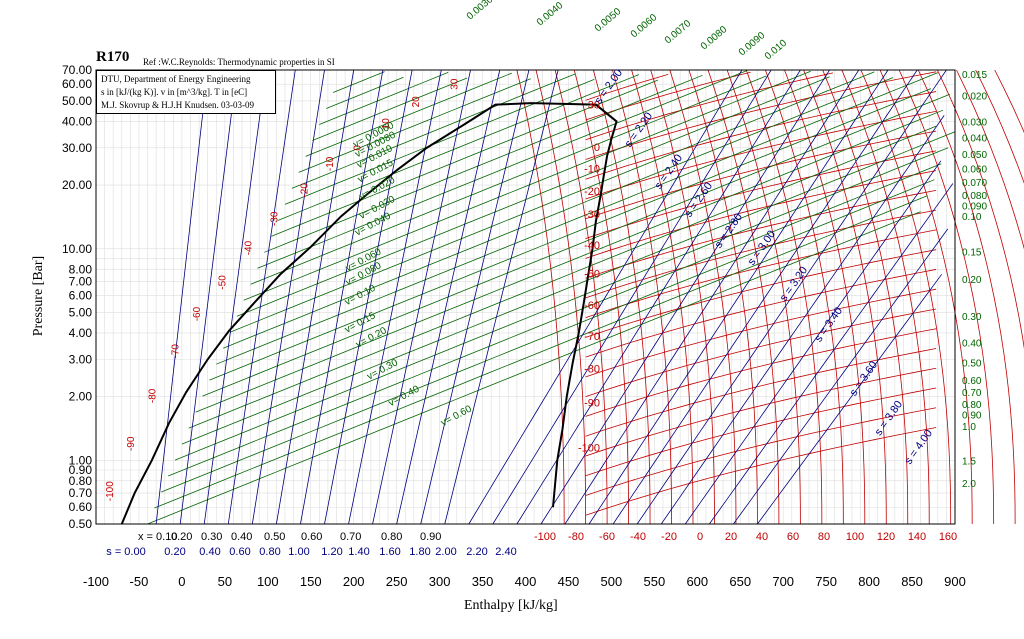  What do you see at coordinates (545, 537) in the screenshot?
I see `temperature-scale-label: -100` at bounding box center [545, 537].